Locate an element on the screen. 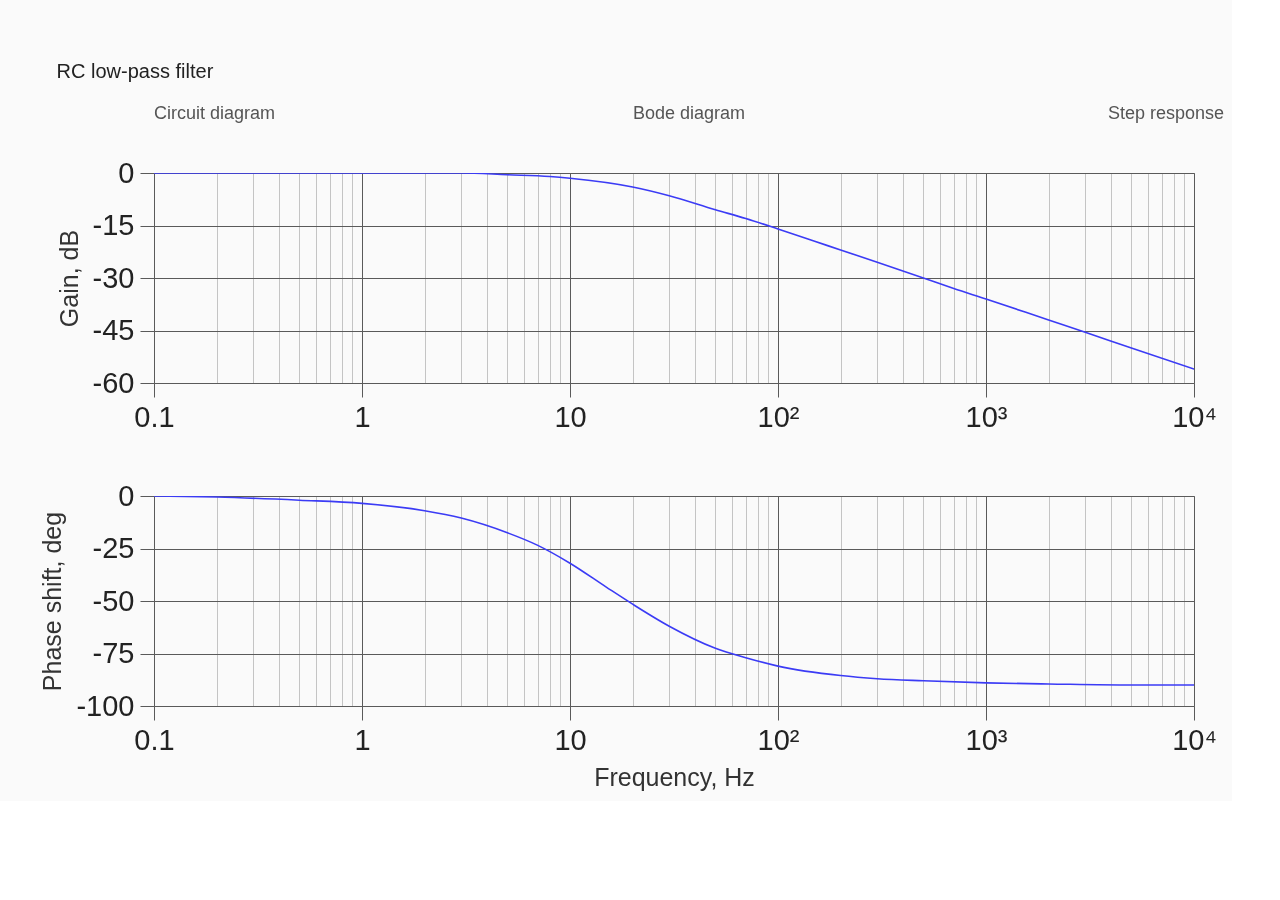 The height and width of the screenshot is (900, 1280). text: Bode diagram is located at coordinates (689, 113).